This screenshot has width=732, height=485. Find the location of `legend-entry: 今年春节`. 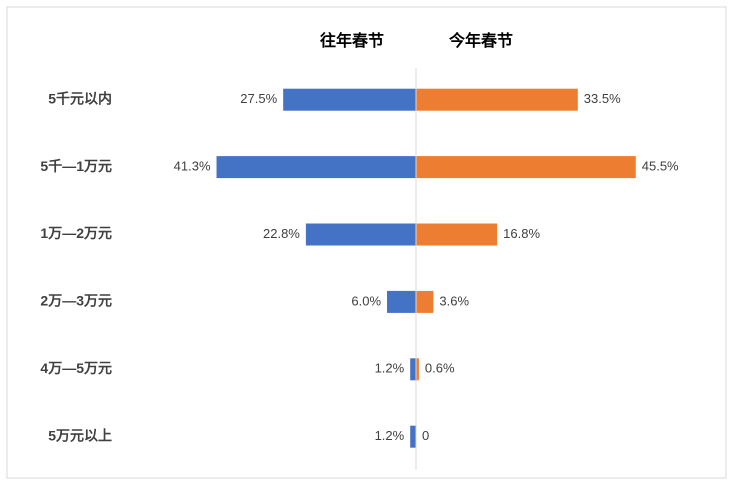

legend-entry: 今年春节 is located at coordinates (480, 40).